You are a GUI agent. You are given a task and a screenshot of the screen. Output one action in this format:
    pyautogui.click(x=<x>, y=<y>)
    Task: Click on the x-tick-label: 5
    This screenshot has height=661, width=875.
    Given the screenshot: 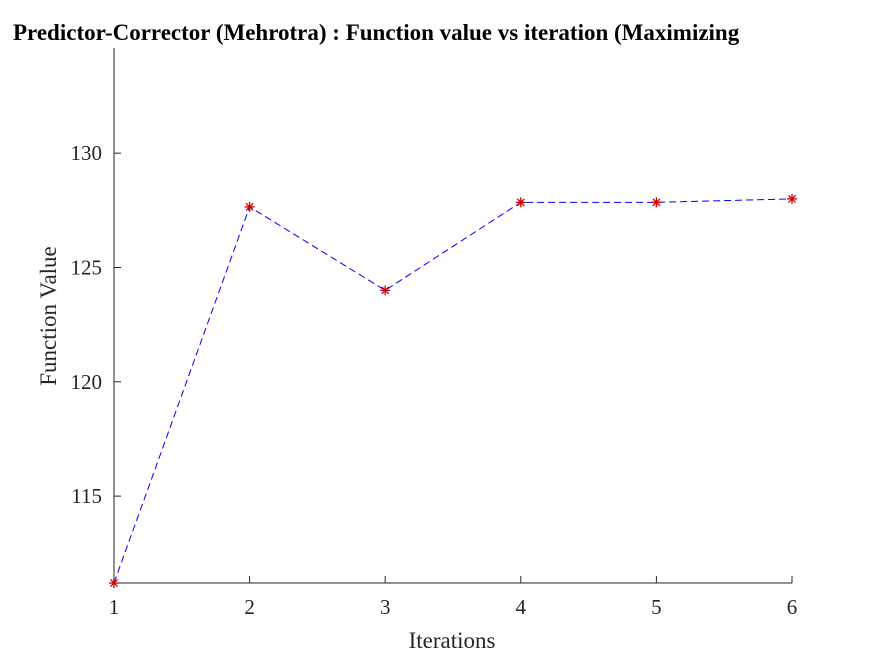 What is the action you would take?
    pyautogui.click(x=656, y=607)
    